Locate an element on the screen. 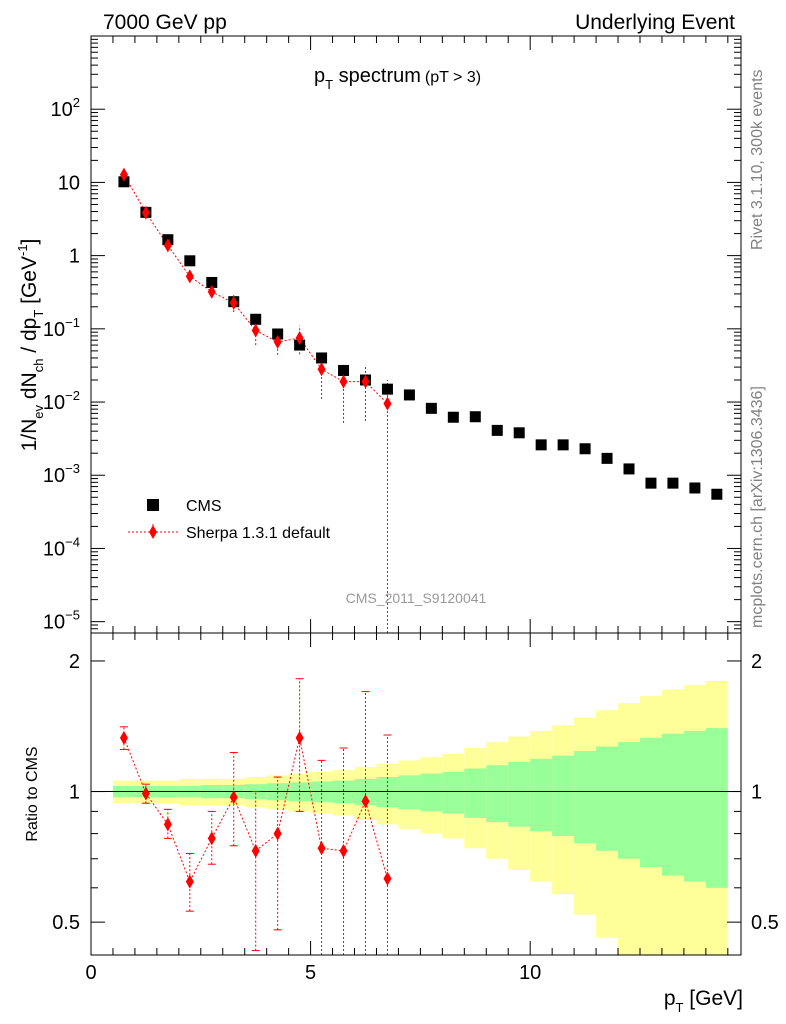 Image resolution: width=786 pixels, height=1024 pixels. x-tick-label: 5 is located at coordinates (310, 973).